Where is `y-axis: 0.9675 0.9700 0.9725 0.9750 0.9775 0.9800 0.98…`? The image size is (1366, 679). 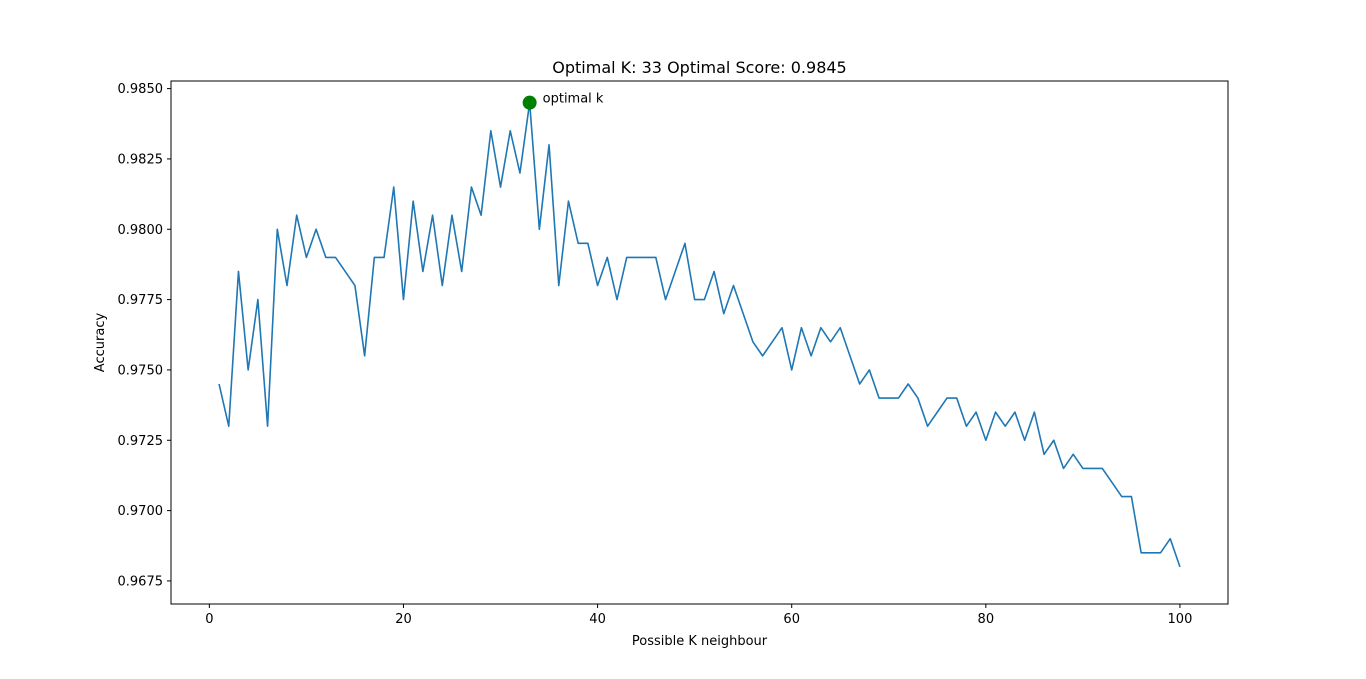
y-axis: 0.9675 0.9700 0.9725 0.9750 0.9775 0.9800 0.98… is located at coordinates (144, 335).